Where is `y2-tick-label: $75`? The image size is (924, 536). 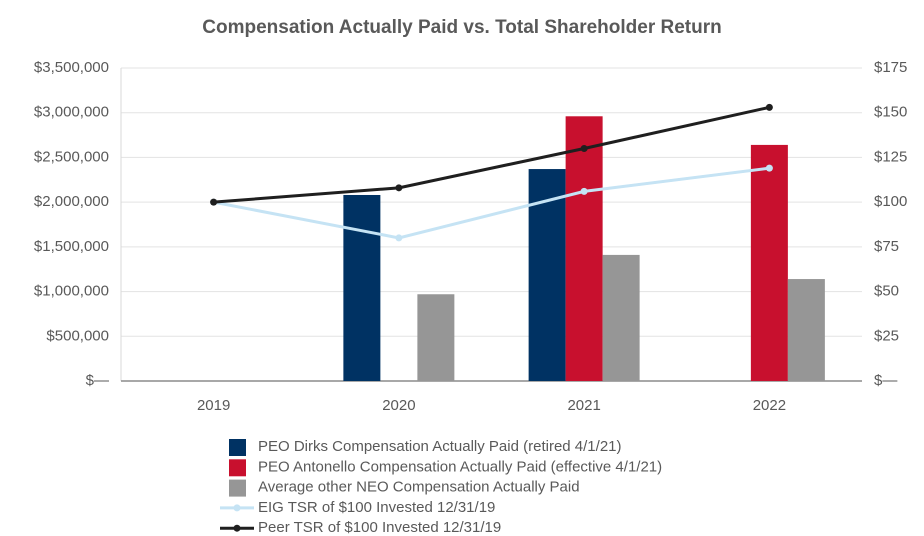
y2-tick-label: $75 is located at coordinates (886, 246).